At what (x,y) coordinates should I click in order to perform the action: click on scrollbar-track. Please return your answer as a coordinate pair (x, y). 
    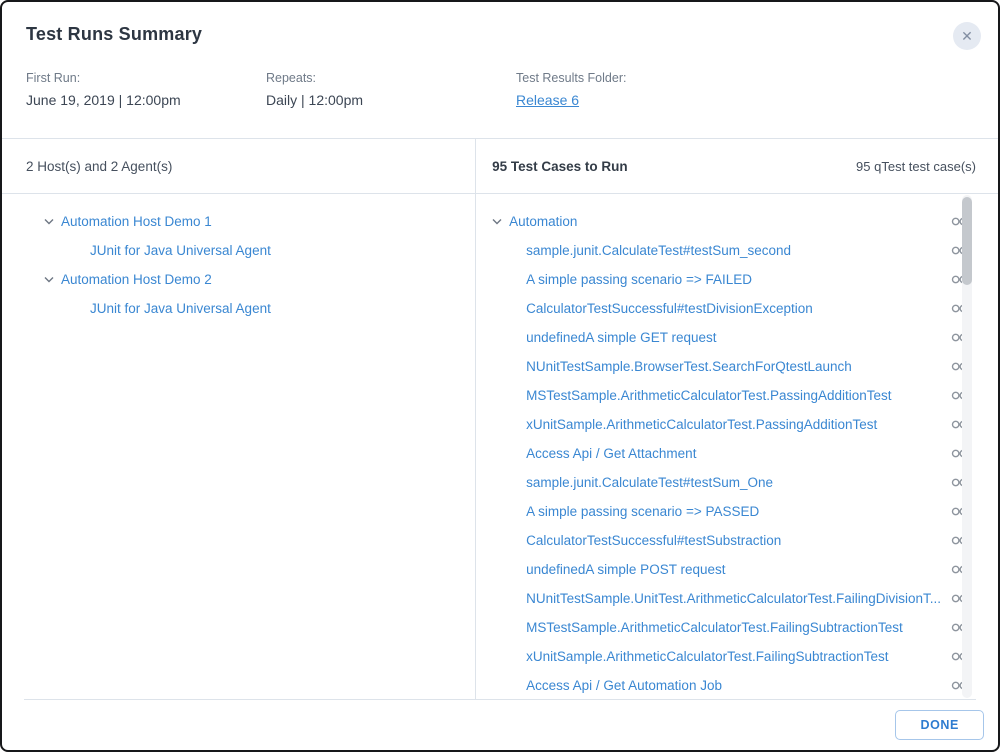
    Looking at the image, I should click on (967, 446).